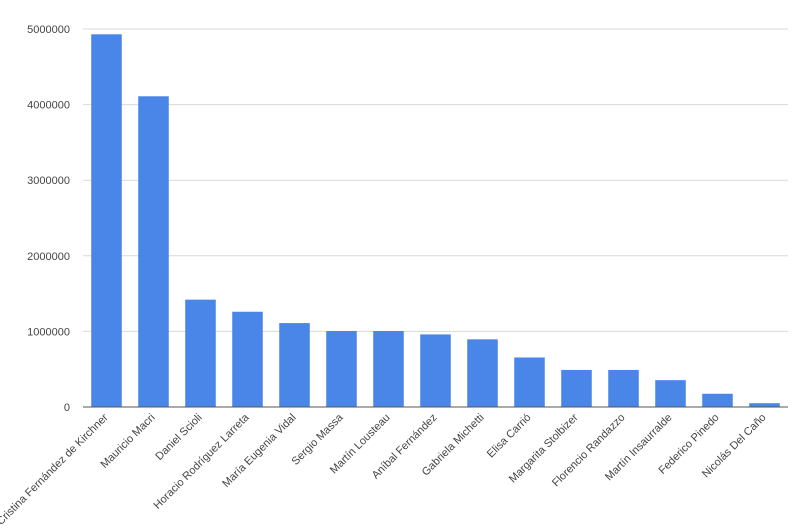 This screenshot has width=800, height=530. What do you see at coordinates (509, 436) in the screenshot?
I see `x-category-label: Elisa Carrió` at bounding box center [509, 436].